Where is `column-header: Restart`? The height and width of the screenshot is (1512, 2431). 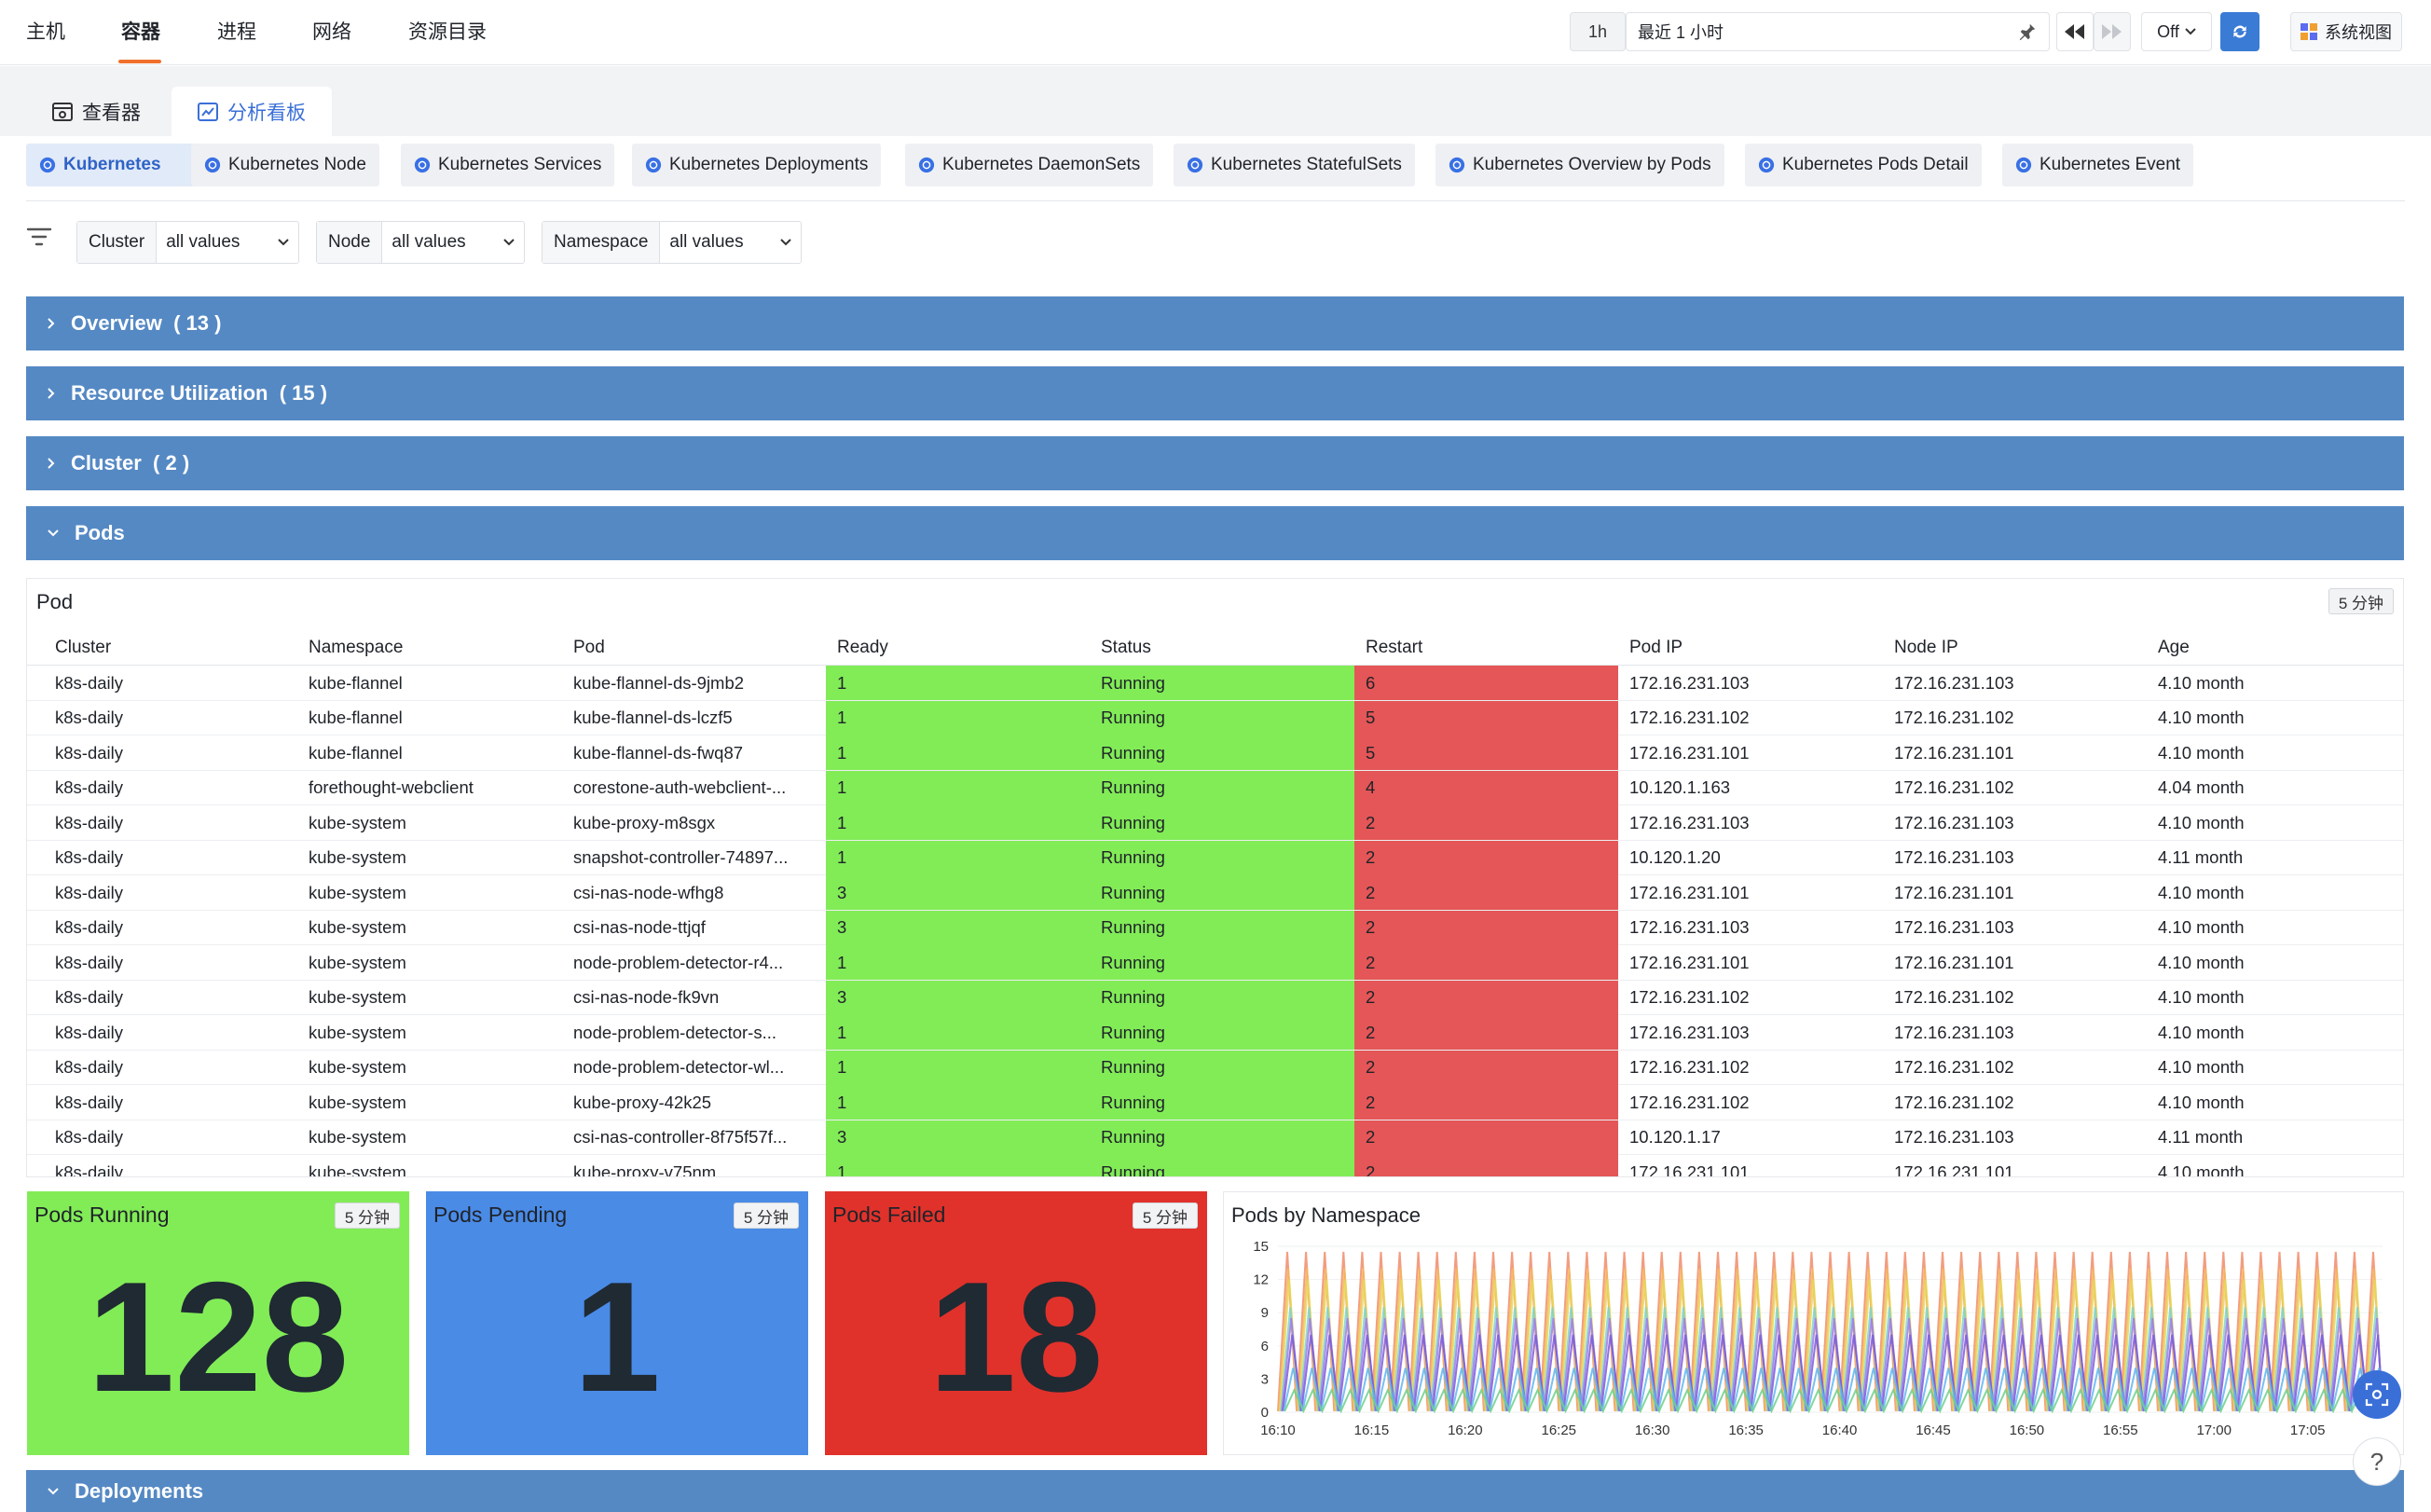 column-header: Restart is located at coordinates (1394, 648).